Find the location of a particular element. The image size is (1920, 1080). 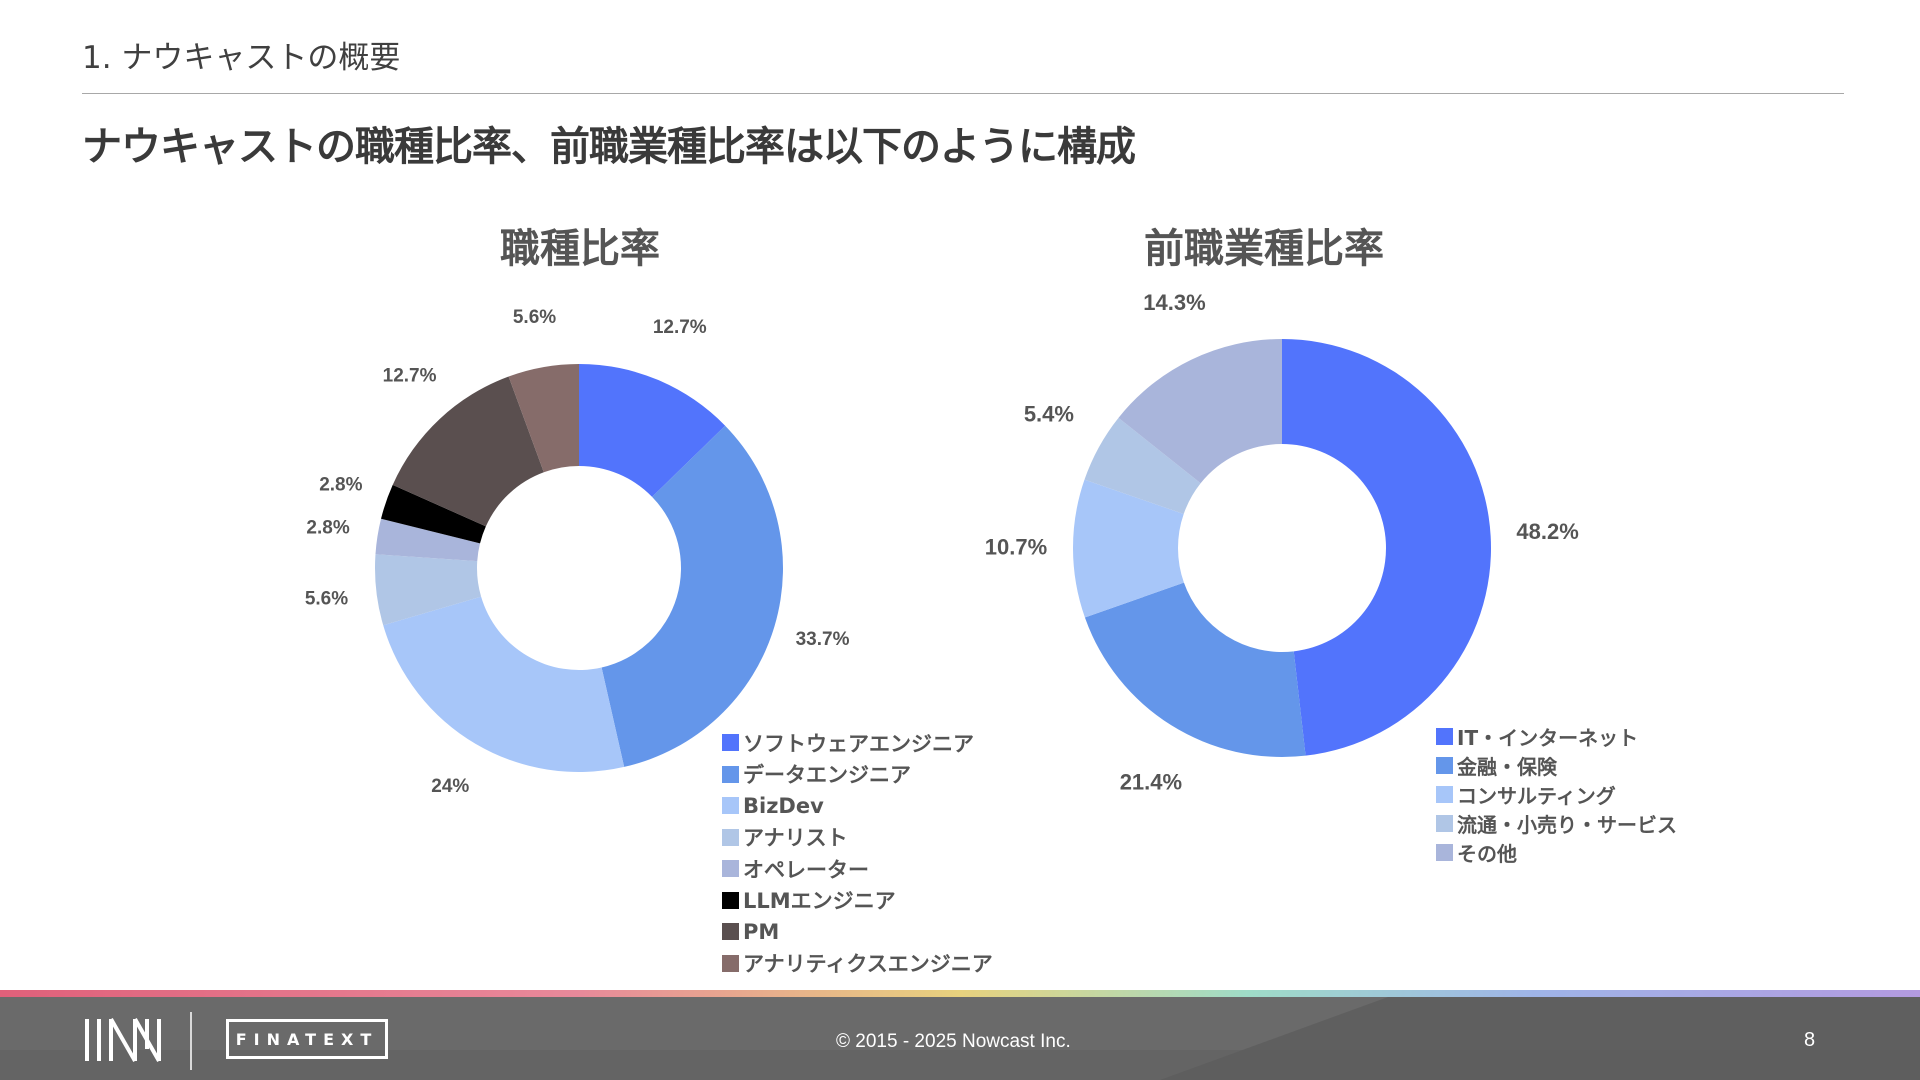

chart1-data-label-4: 5.6% is located at coordinates (326, 599).